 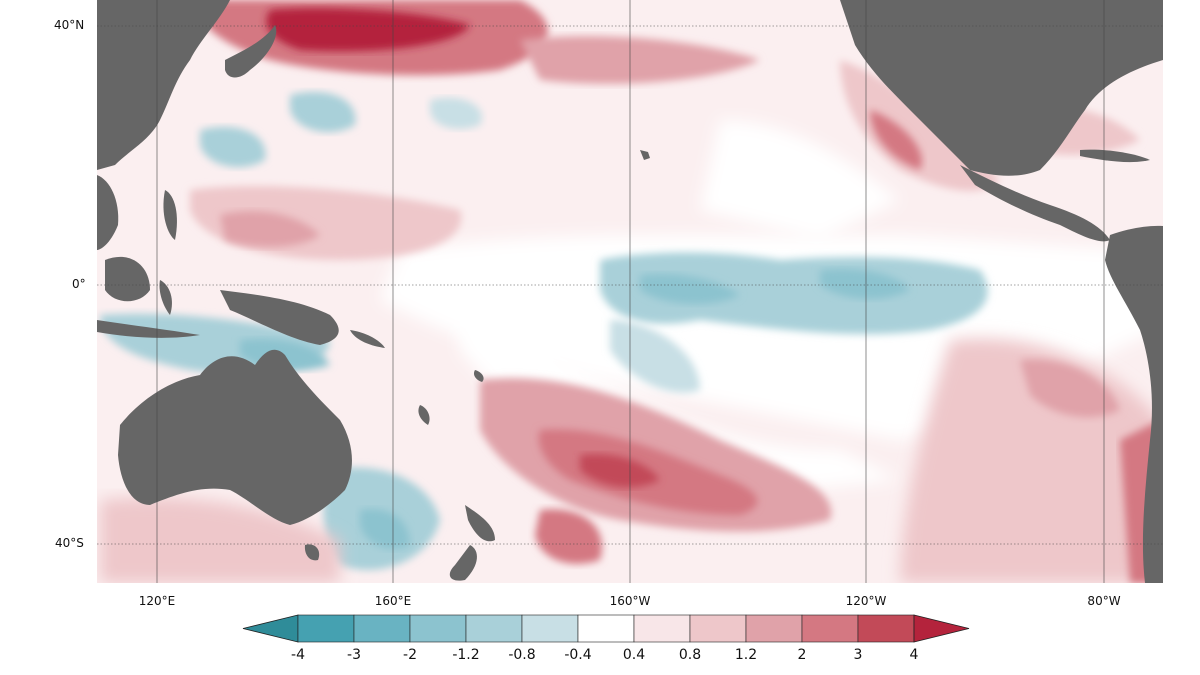 I want to click on lon-label-120e: 120°E, so click(x=157, y=601).